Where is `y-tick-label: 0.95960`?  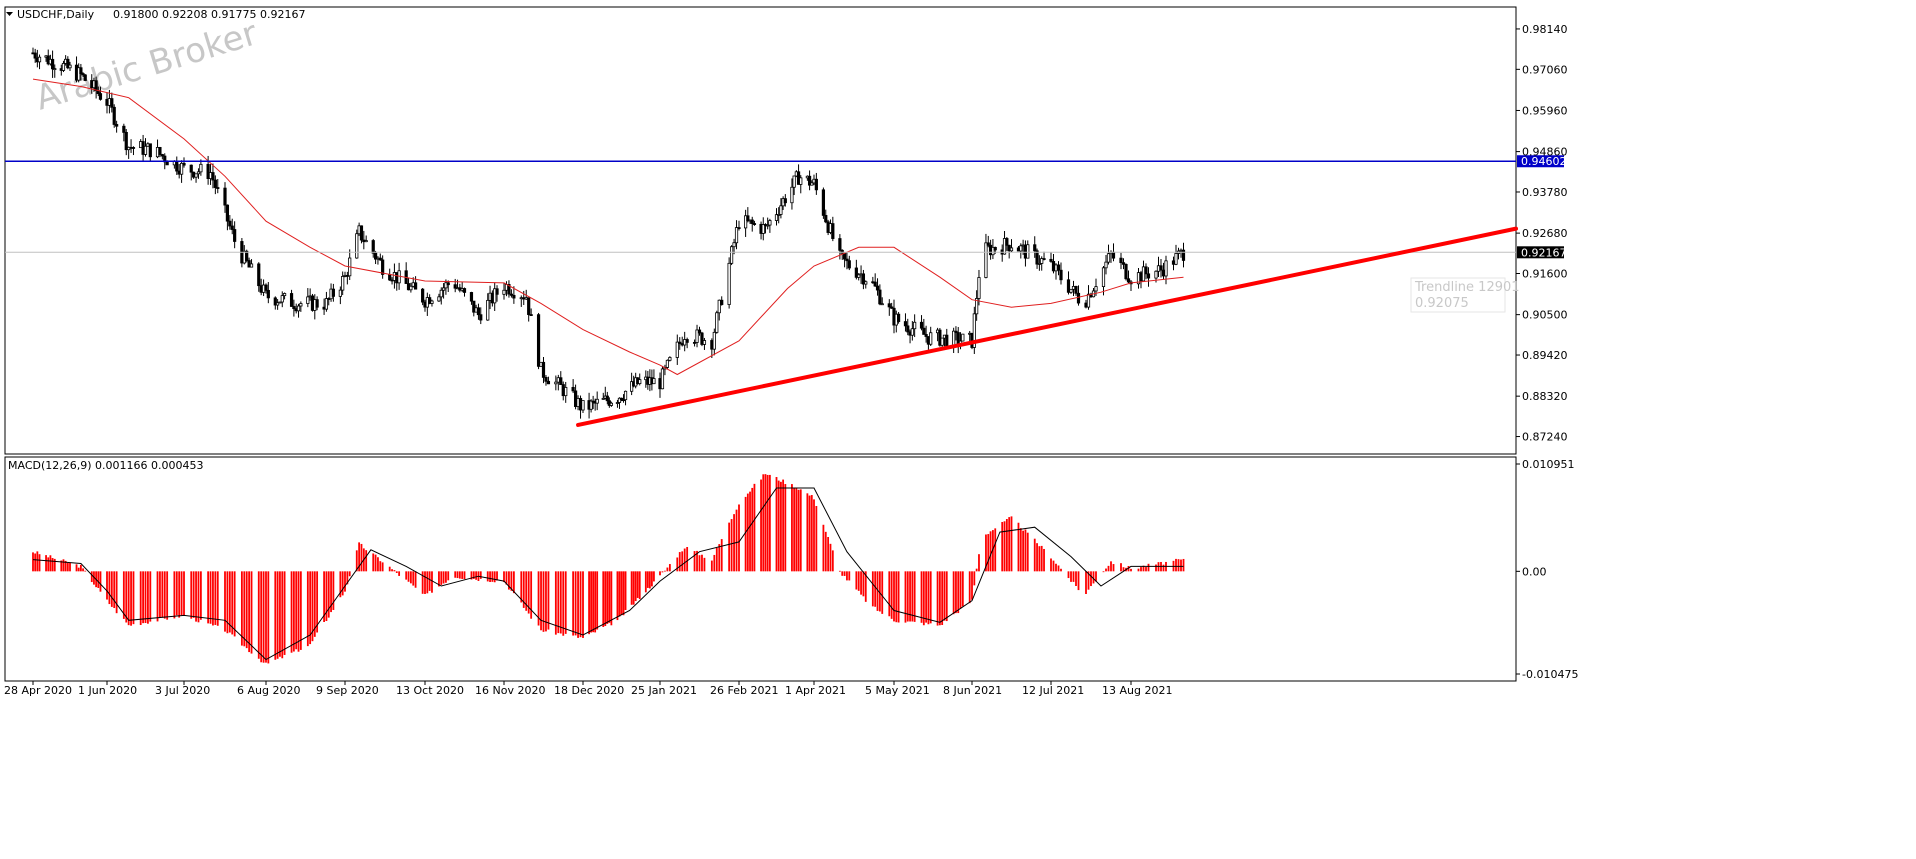 y-tick-label: 0.95960 is located at coordinates (1545, 110).